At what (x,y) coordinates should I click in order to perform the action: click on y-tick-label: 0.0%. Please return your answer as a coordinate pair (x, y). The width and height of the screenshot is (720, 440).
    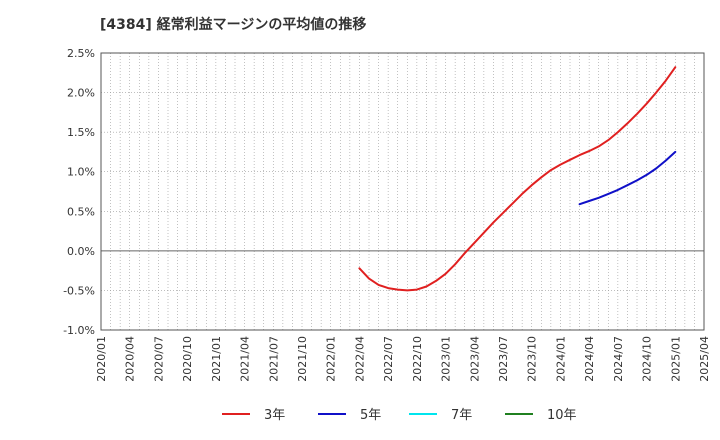
    Looking at the image, I should click on (81, 251).